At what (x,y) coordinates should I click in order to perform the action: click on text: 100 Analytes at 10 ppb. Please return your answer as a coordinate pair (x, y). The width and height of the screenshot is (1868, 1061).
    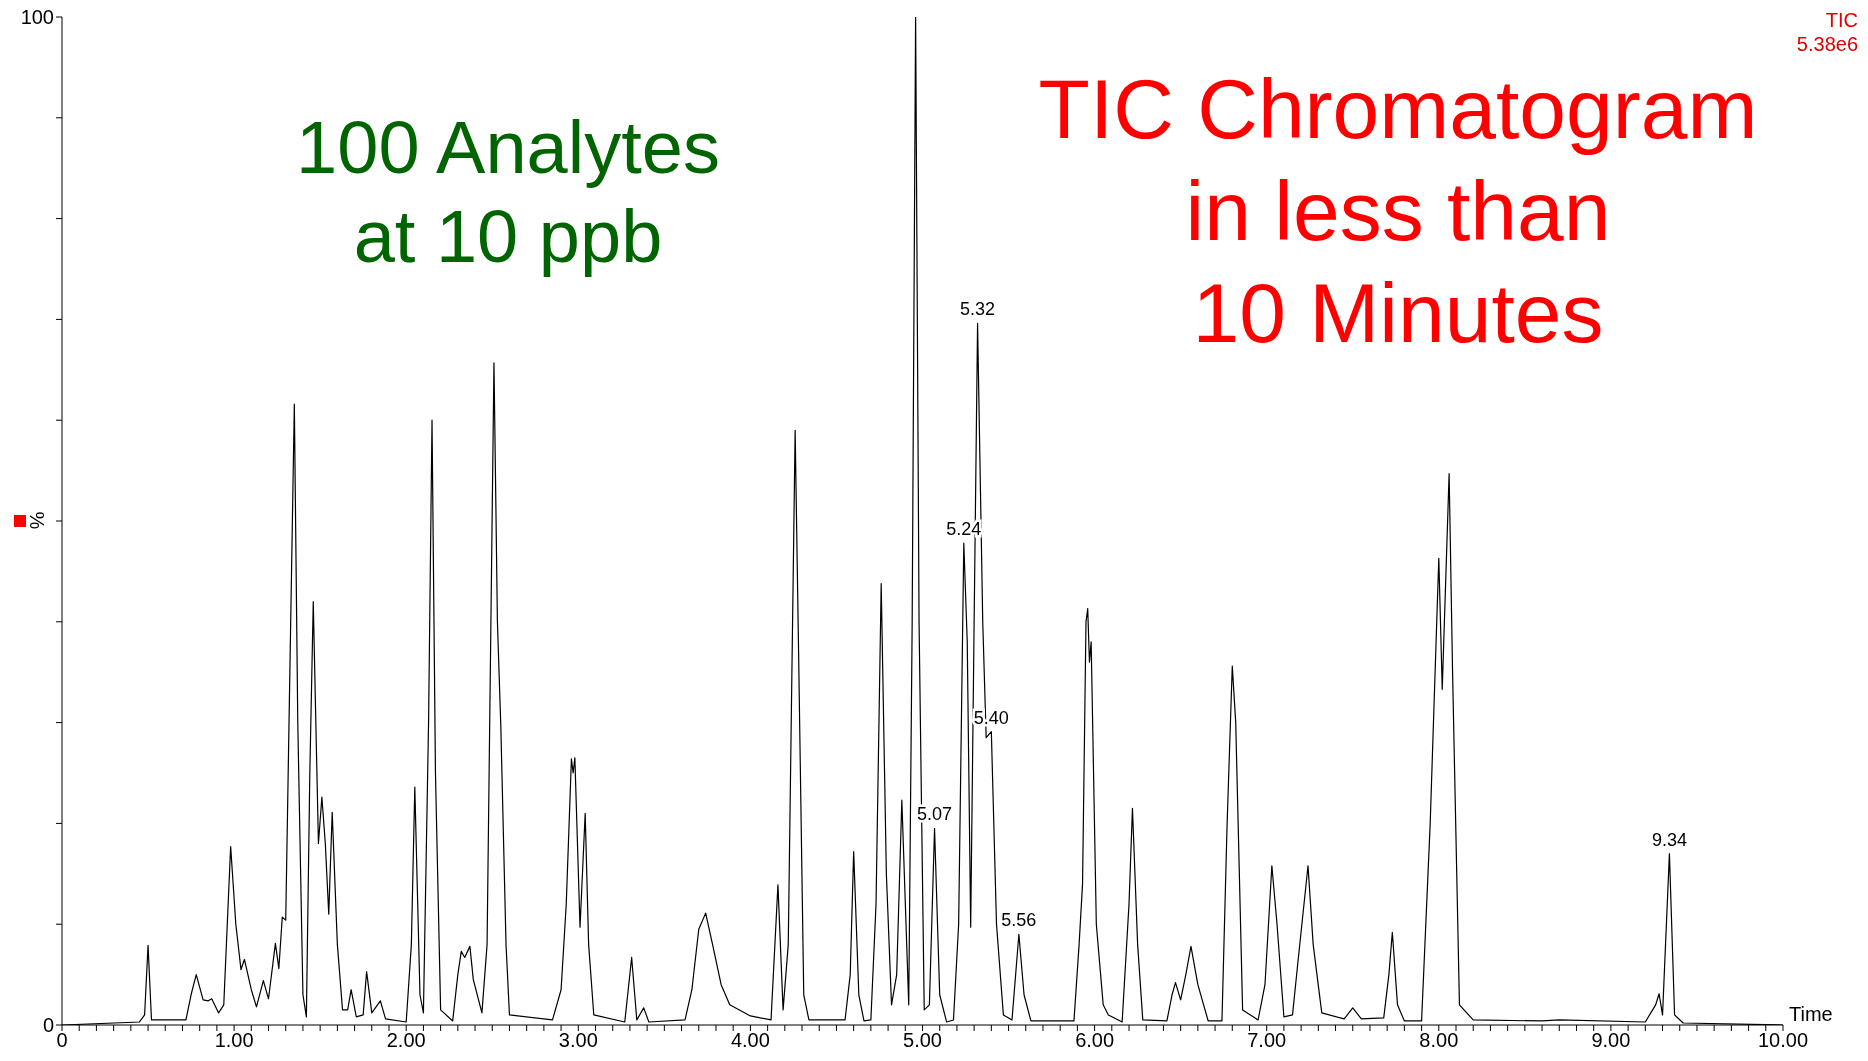
    Looking at the image, I should click on (508, 192).